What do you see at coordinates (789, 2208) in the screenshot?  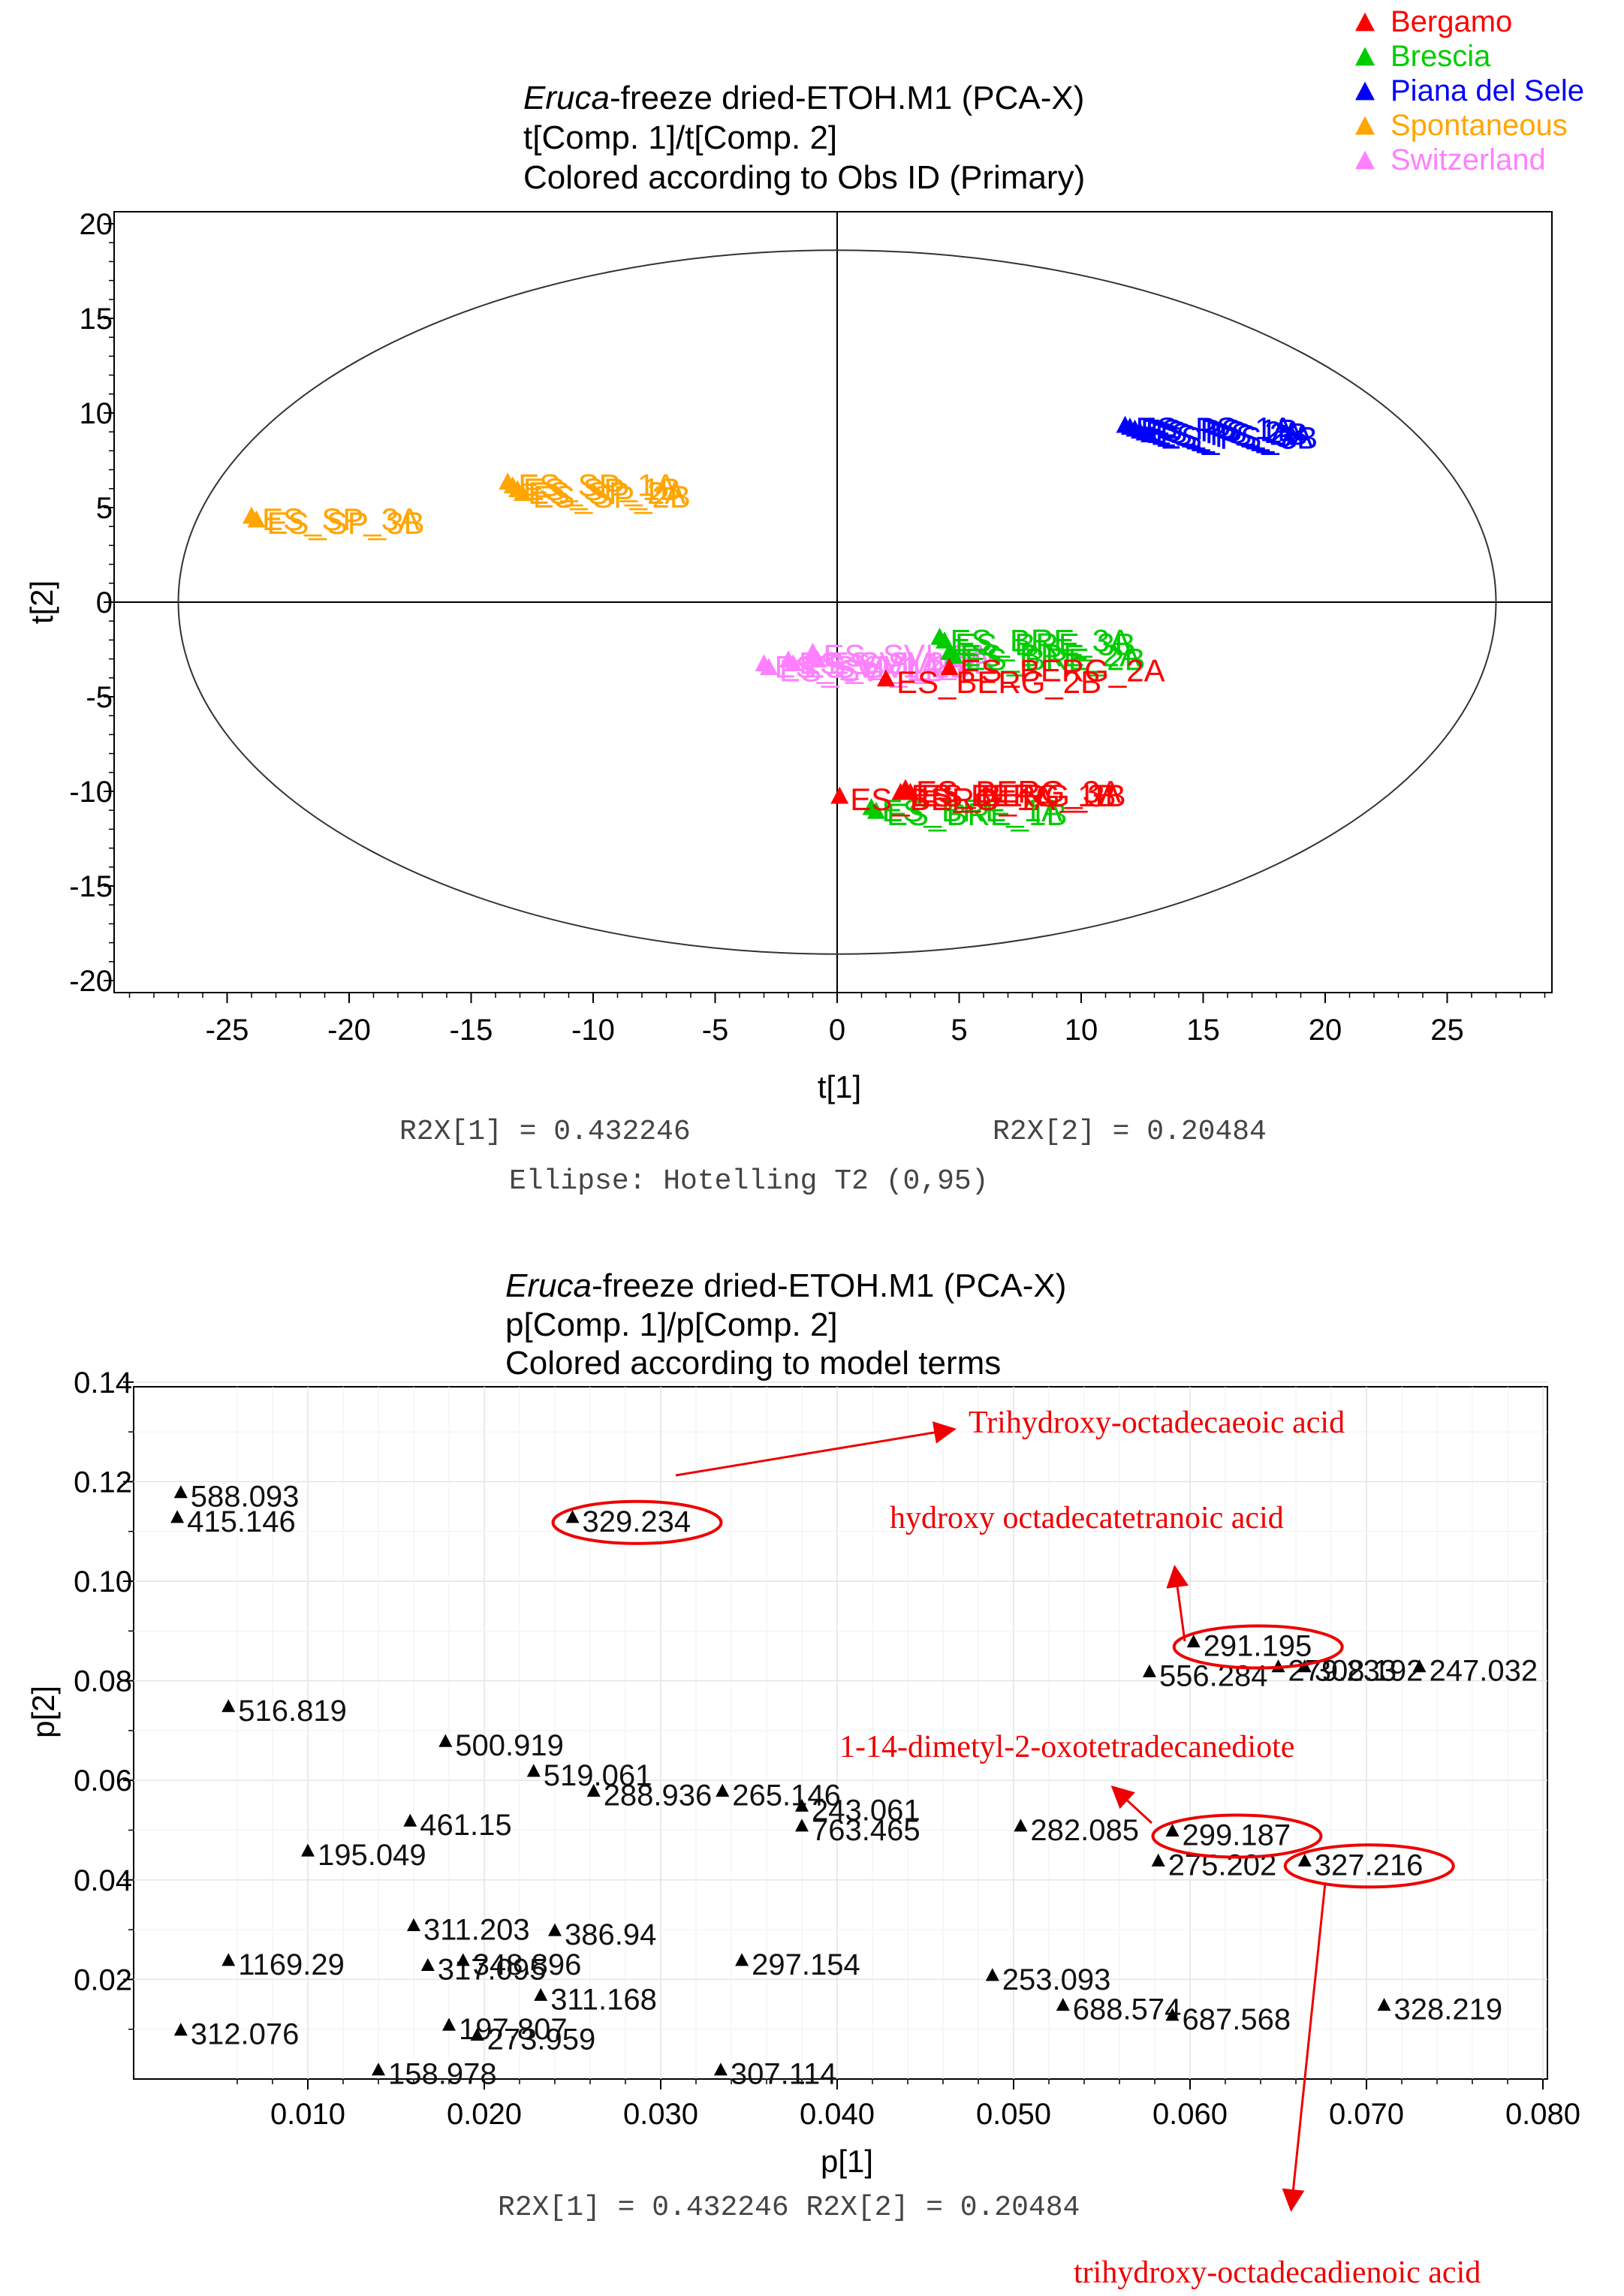 I see `load-r2x-footer: R2X[1] = 0.432246 R2X[2] = 0.20484` at bounding box center [789, 2208].